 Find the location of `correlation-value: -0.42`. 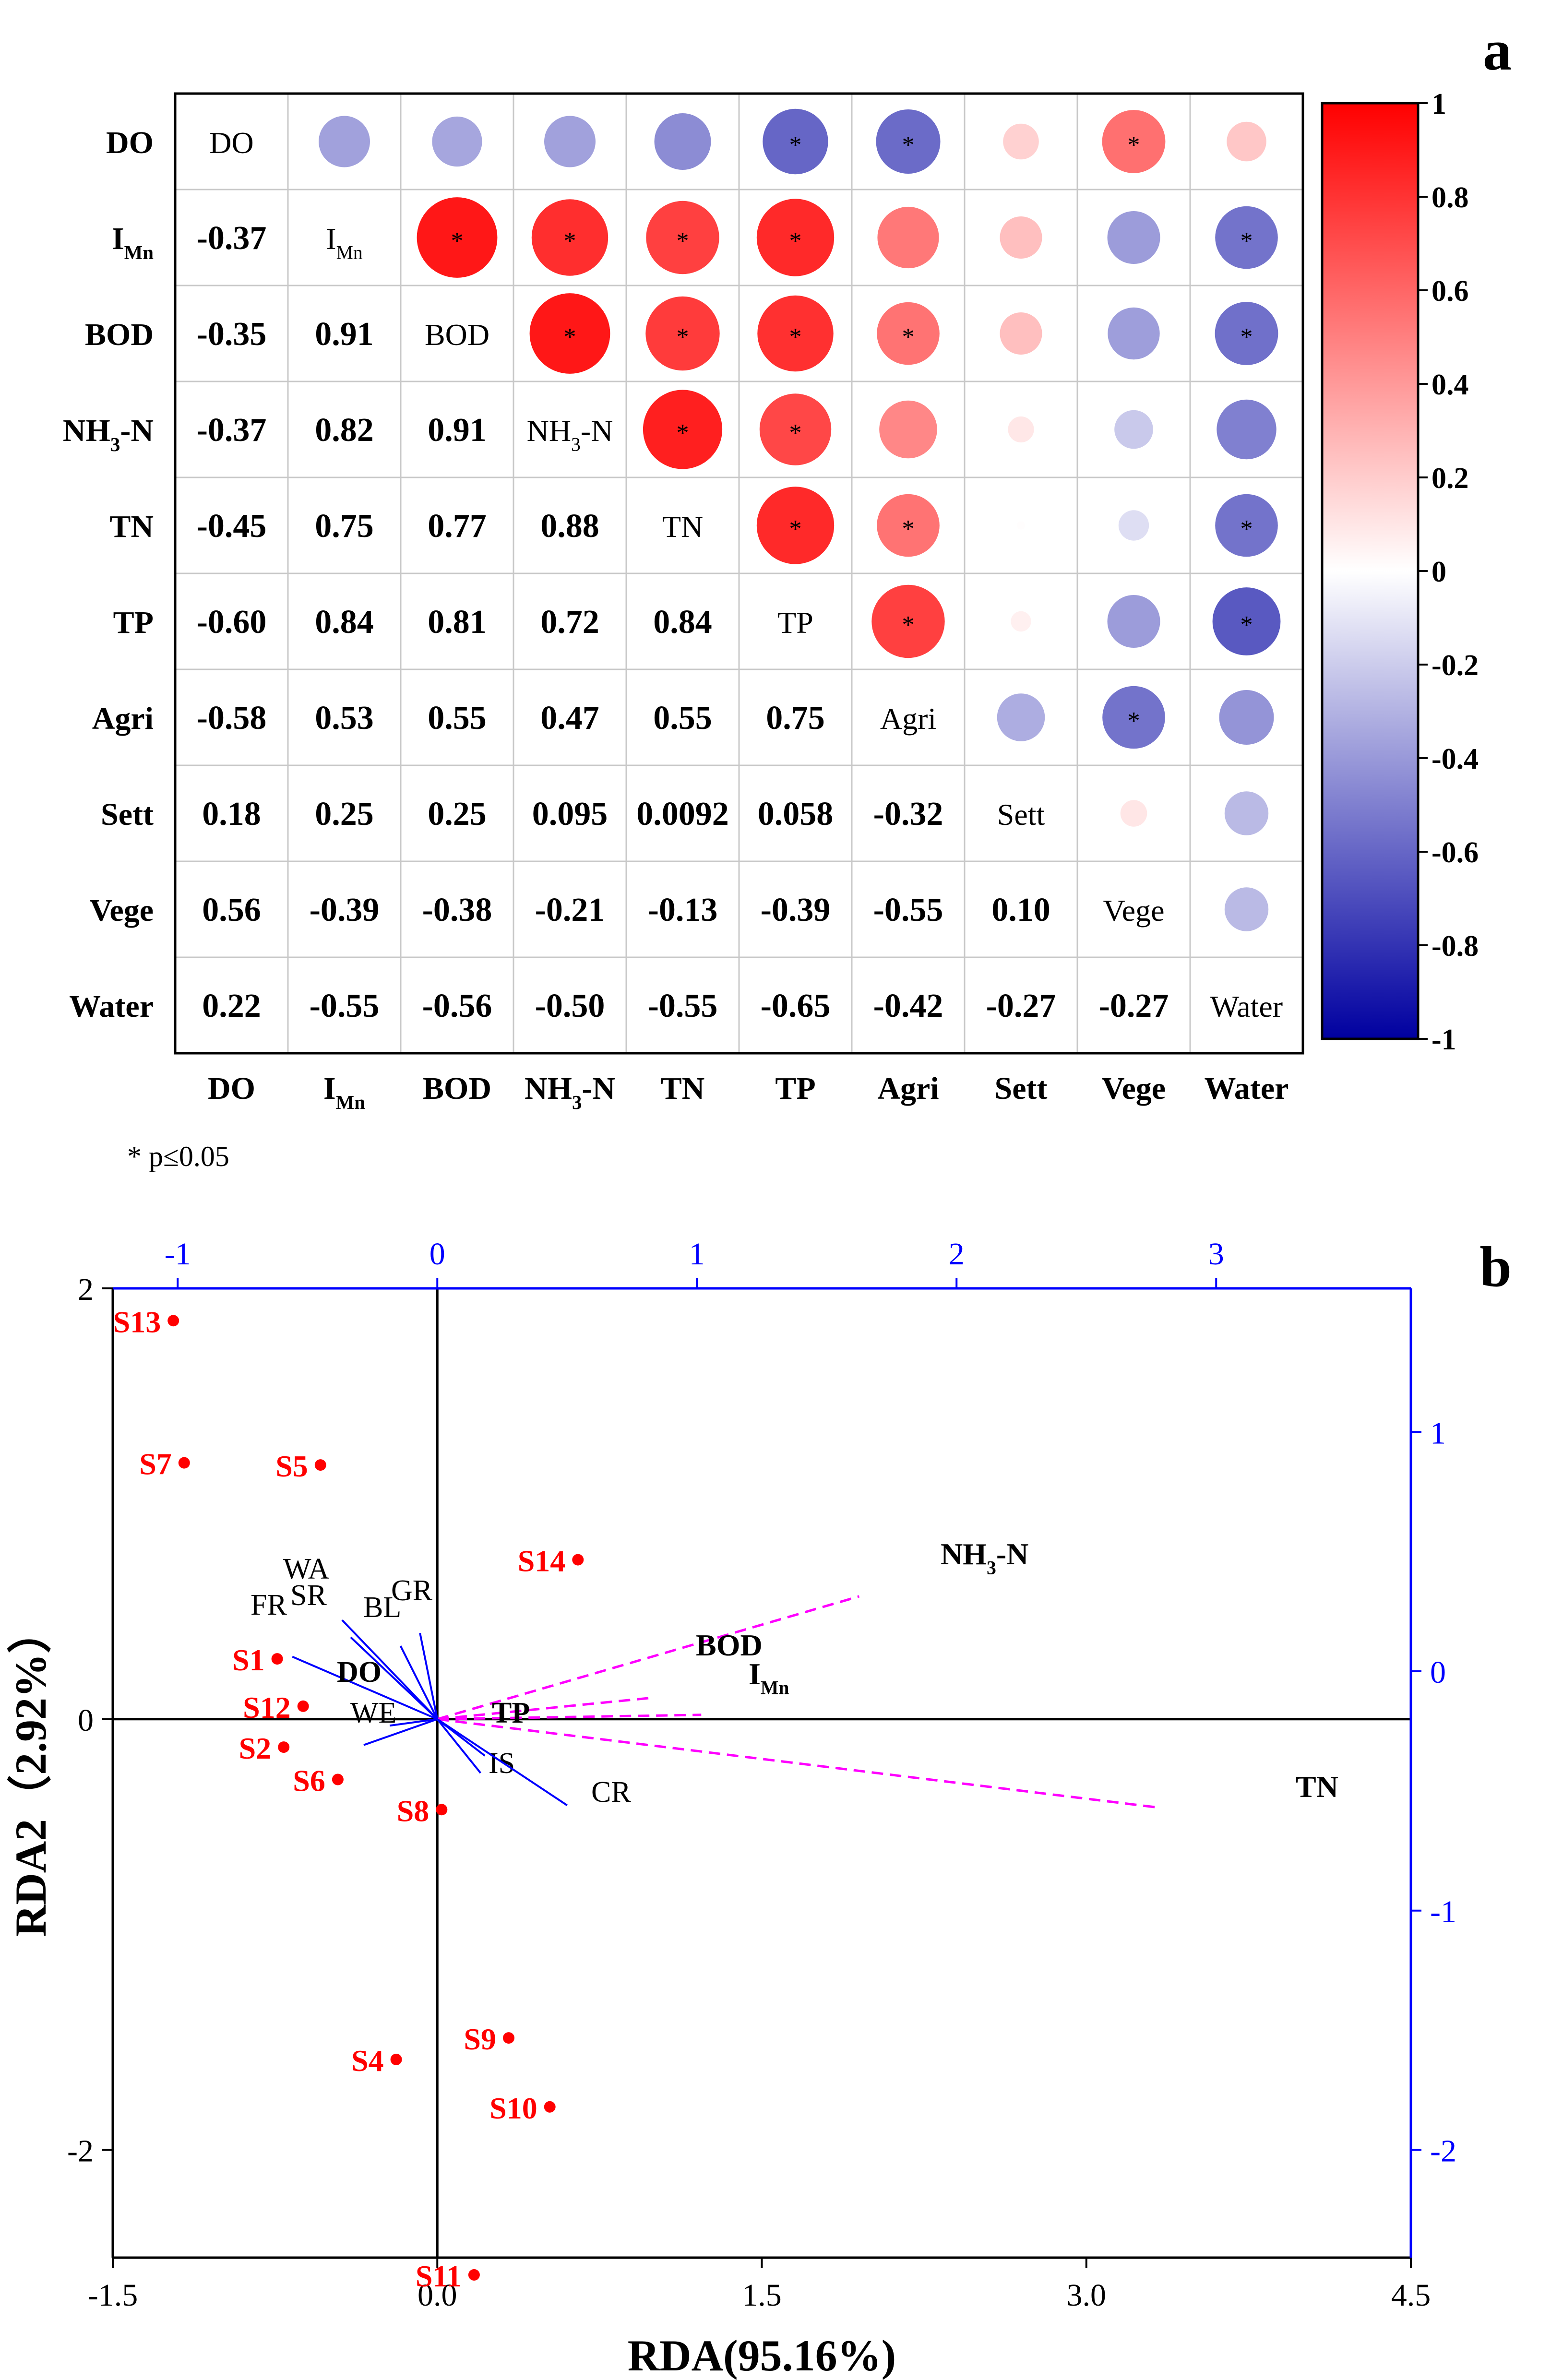

correlation-value: -0.42 is located at coordinates (908, 1006).